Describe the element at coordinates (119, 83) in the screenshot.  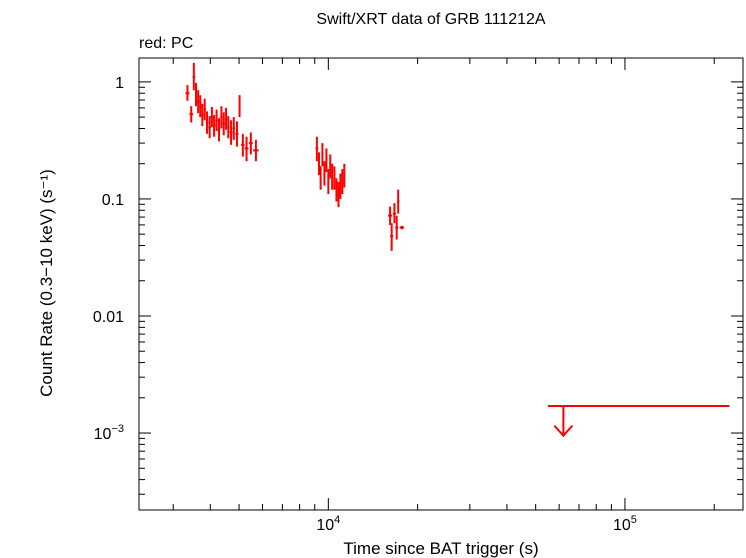
I see `y-tick-label: 1` at that location.